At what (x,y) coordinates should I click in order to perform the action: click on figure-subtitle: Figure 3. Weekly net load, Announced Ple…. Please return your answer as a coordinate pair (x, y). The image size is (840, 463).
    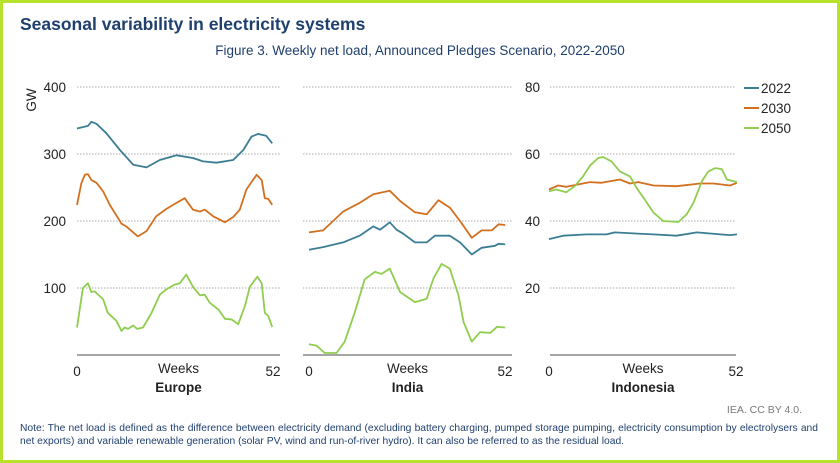
    Looking at the image, I should click on (420, 50).